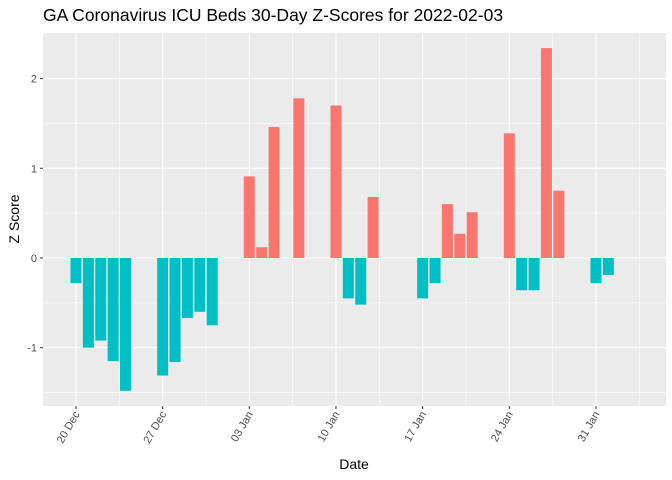 The height and width of the screenshot is (480, 672). What do you see at coordinates (589, 427) in the screenshot?
I see `x-tick-label: 31 Jan` at bounding box center [589, 427].